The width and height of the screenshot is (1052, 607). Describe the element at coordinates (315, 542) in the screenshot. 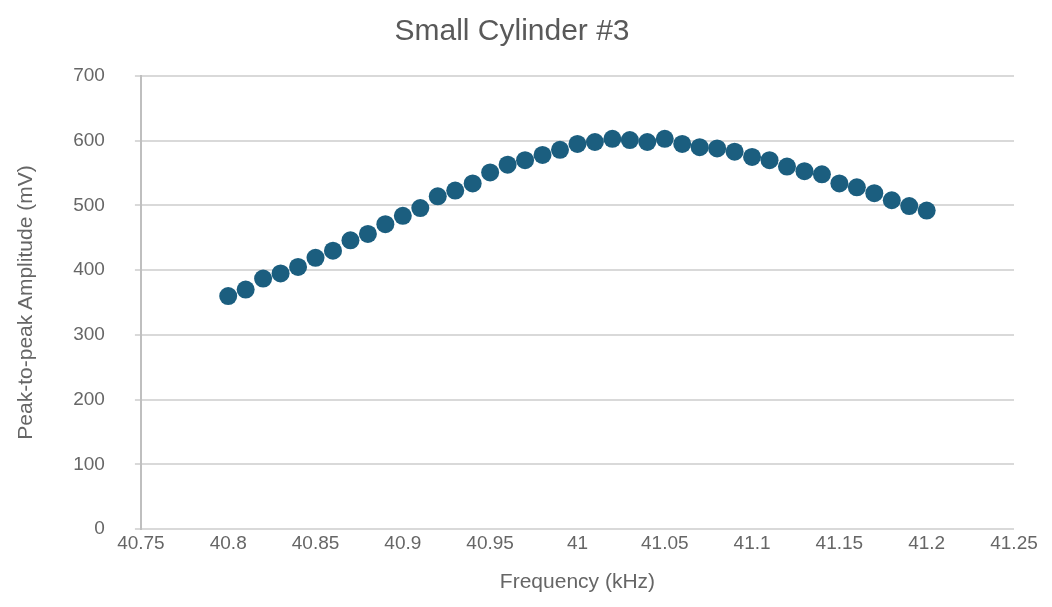

I see `x-tick-label: 40.85` at that location.